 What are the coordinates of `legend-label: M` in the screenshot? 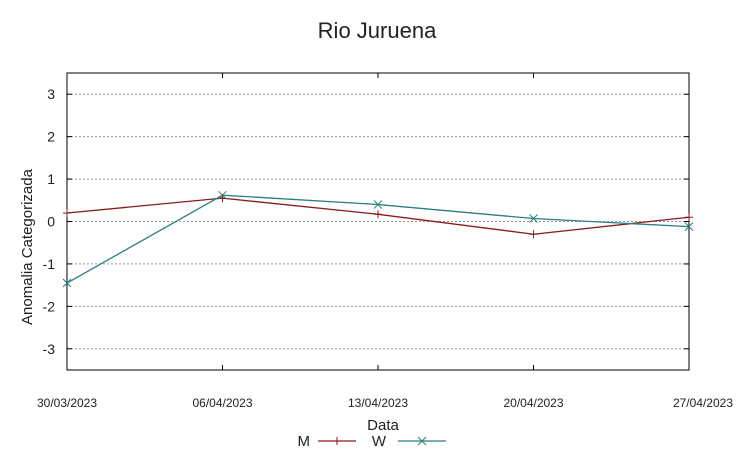 It's located at (304, 441).